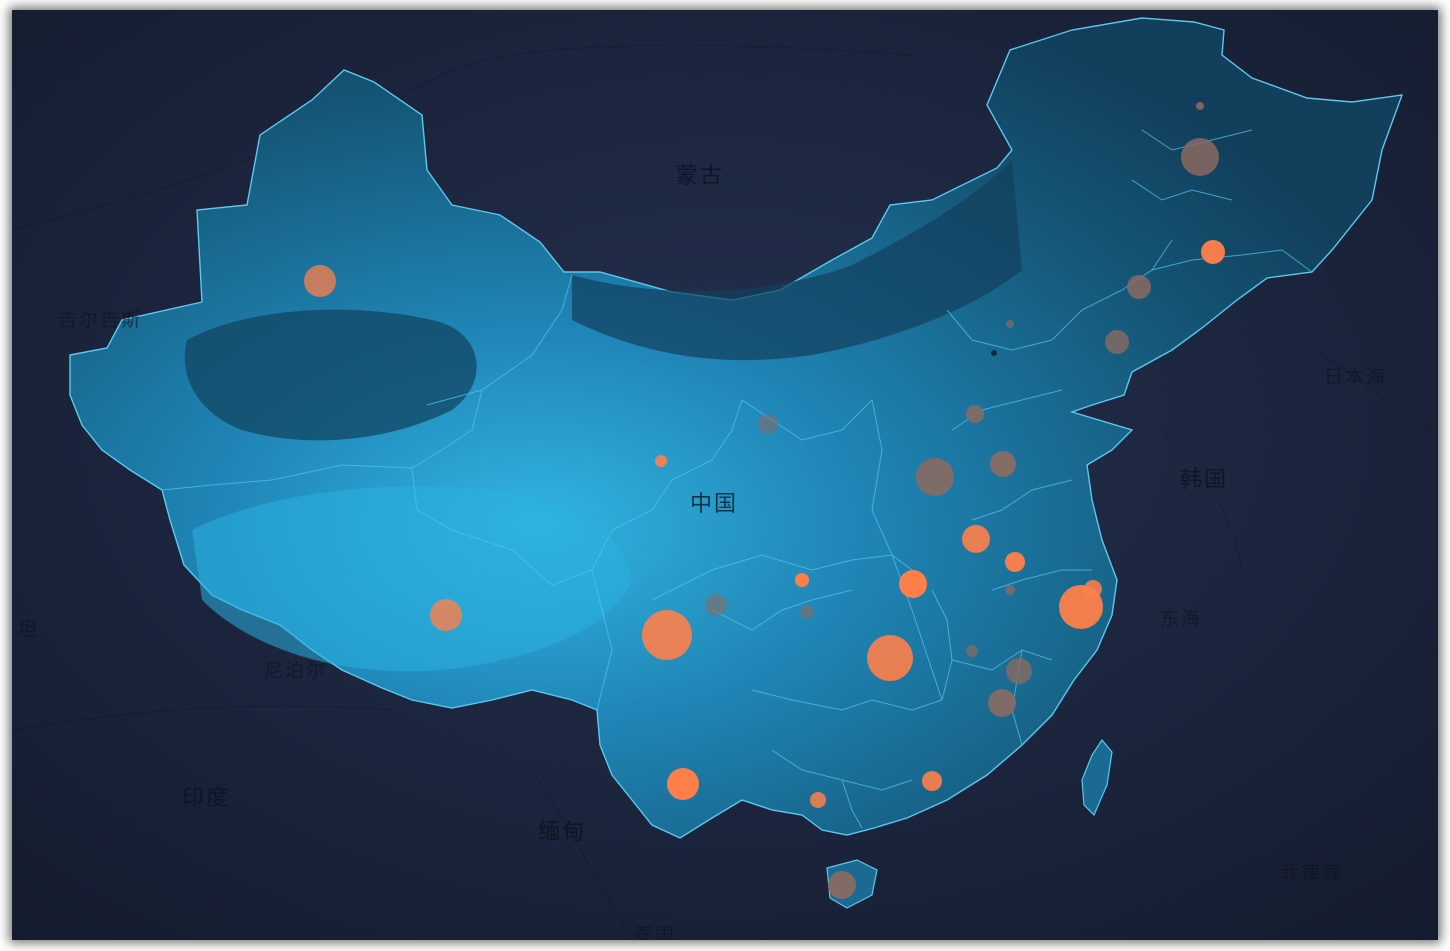  I want to click on label-thailand: 泰国, so click(655, 932).